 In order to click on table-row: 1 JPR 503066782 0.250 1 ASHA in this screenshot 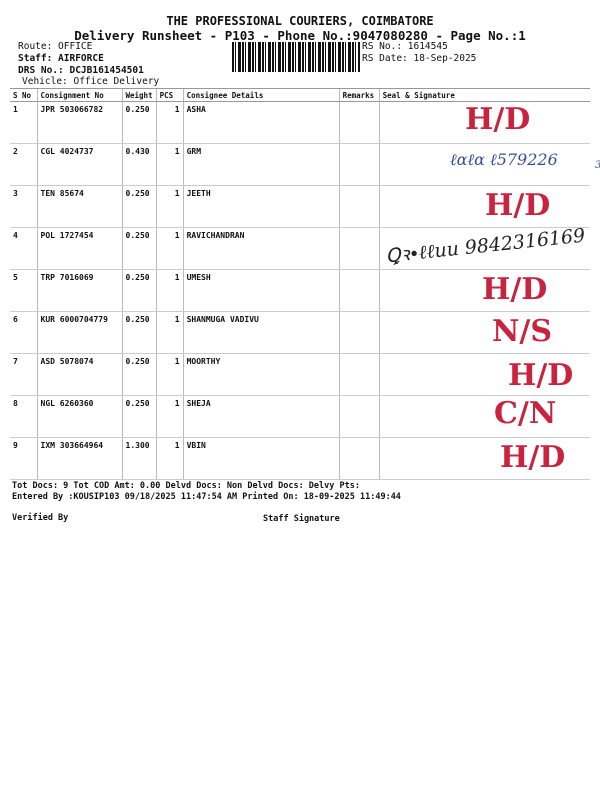, I will do `click(300, 122)`.